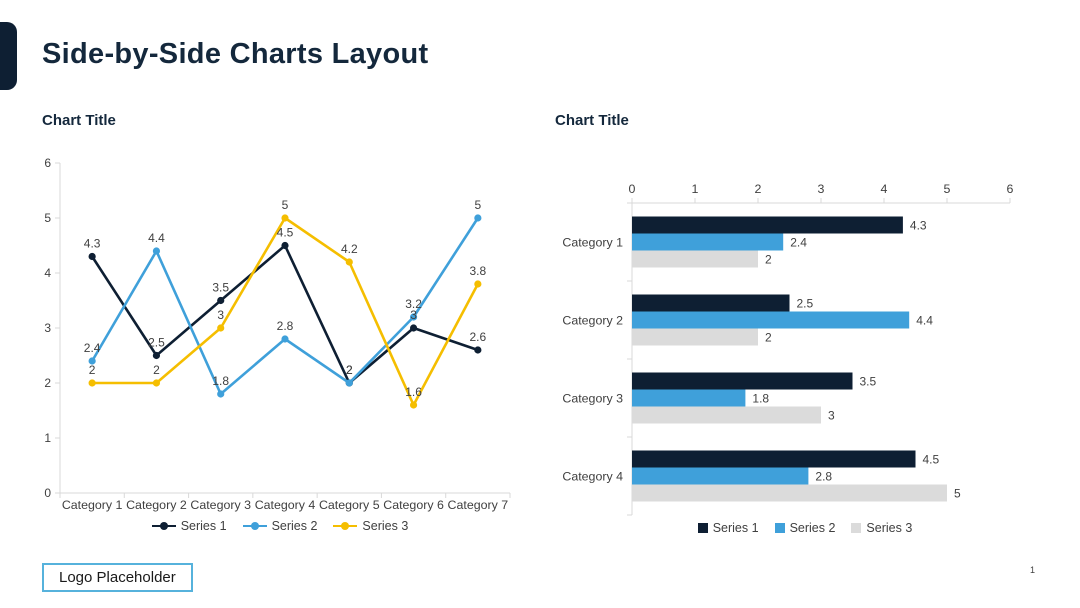 This screenshot has width=1080, height=608. Describe the element at coordinates (478, 271) in the screenshot. I see `data-label: 3.8` at that location.